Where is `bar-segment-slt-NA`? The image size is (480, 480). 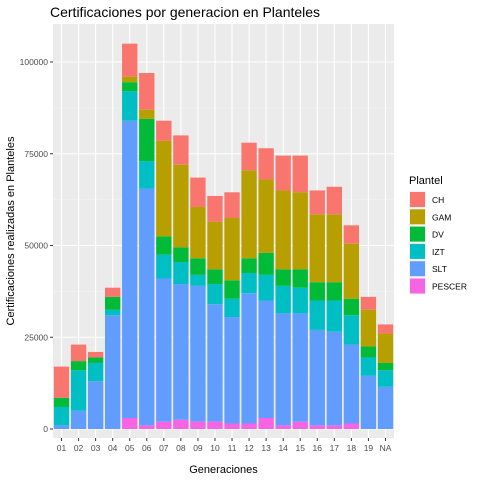 bar-segment-slt-NA is located at coordinates (385, 408).